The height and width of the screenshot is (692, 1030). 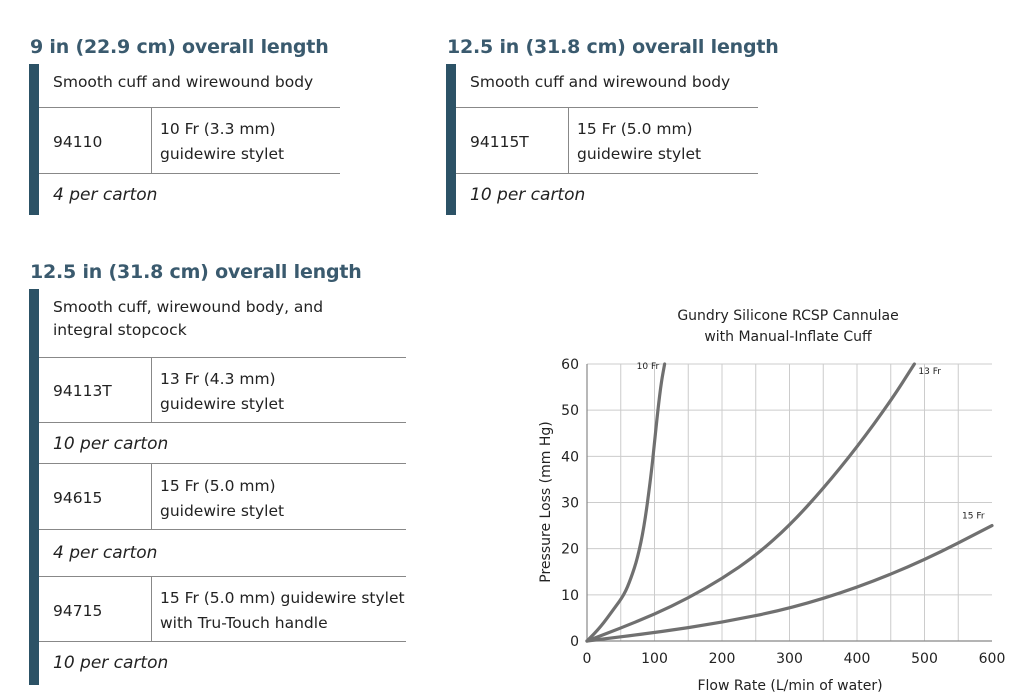 What do you see at coordinates (789, 659) in the screenshot?
I see `x-tick-label: 300` at bounding box center [789, 659].